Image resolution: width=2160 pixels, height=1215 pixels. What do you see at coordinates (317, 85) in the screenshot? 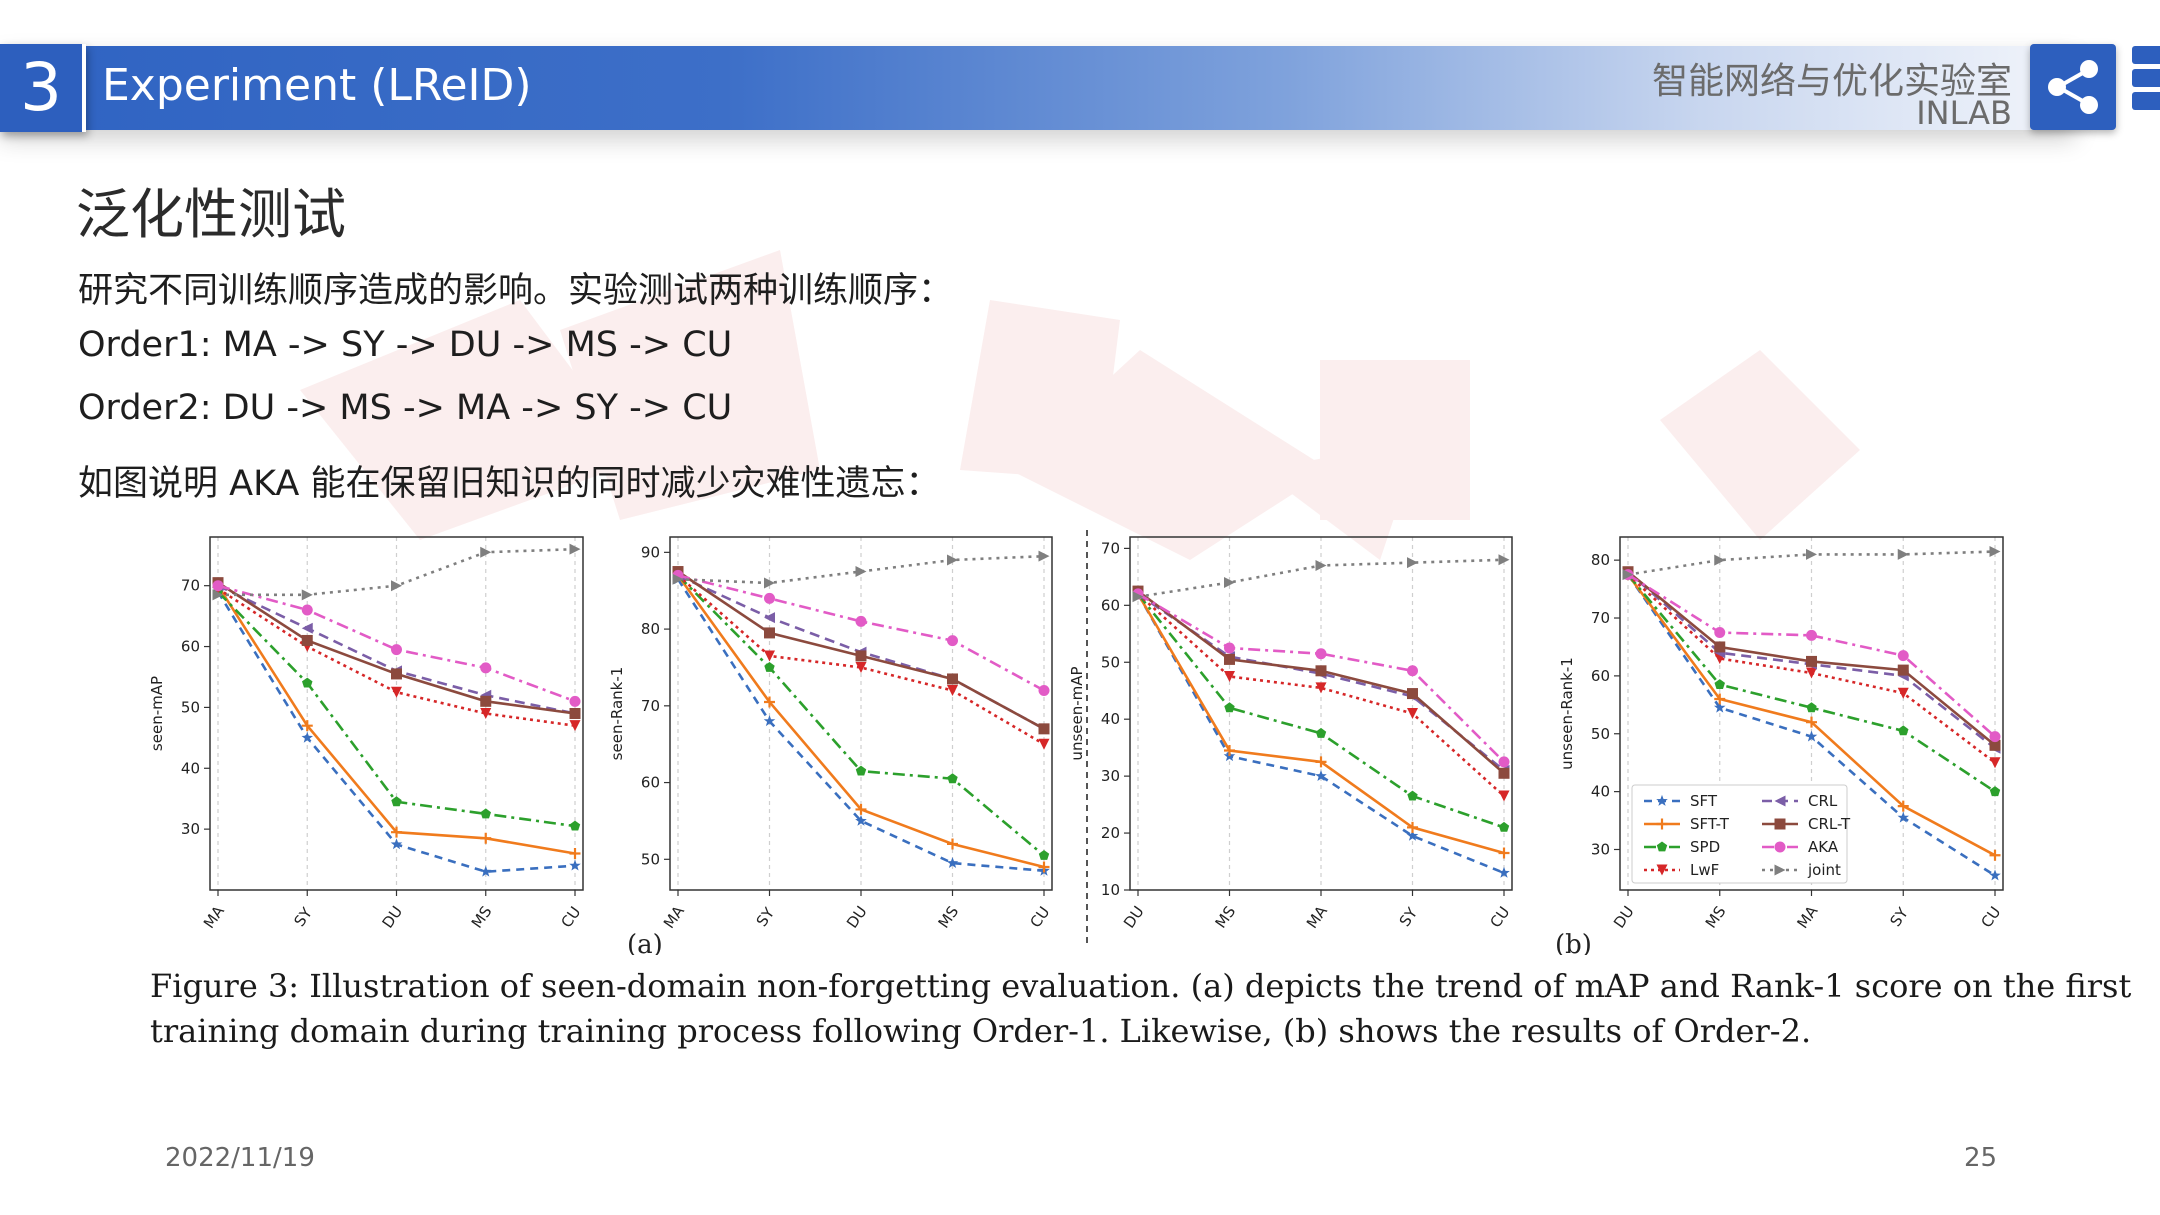
I see `slide-title: Experiment (LReID)` at bounding box center [317, 85].